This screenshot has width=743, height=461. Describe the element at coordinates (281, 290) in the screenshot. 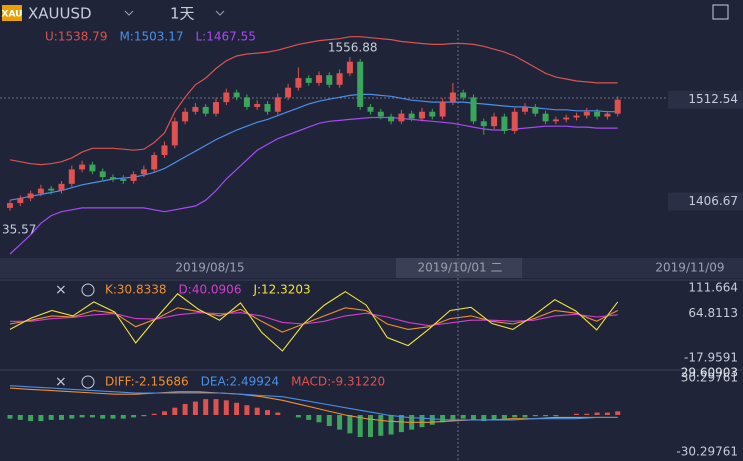

I see `legend-item: J:12.3203` at that location.